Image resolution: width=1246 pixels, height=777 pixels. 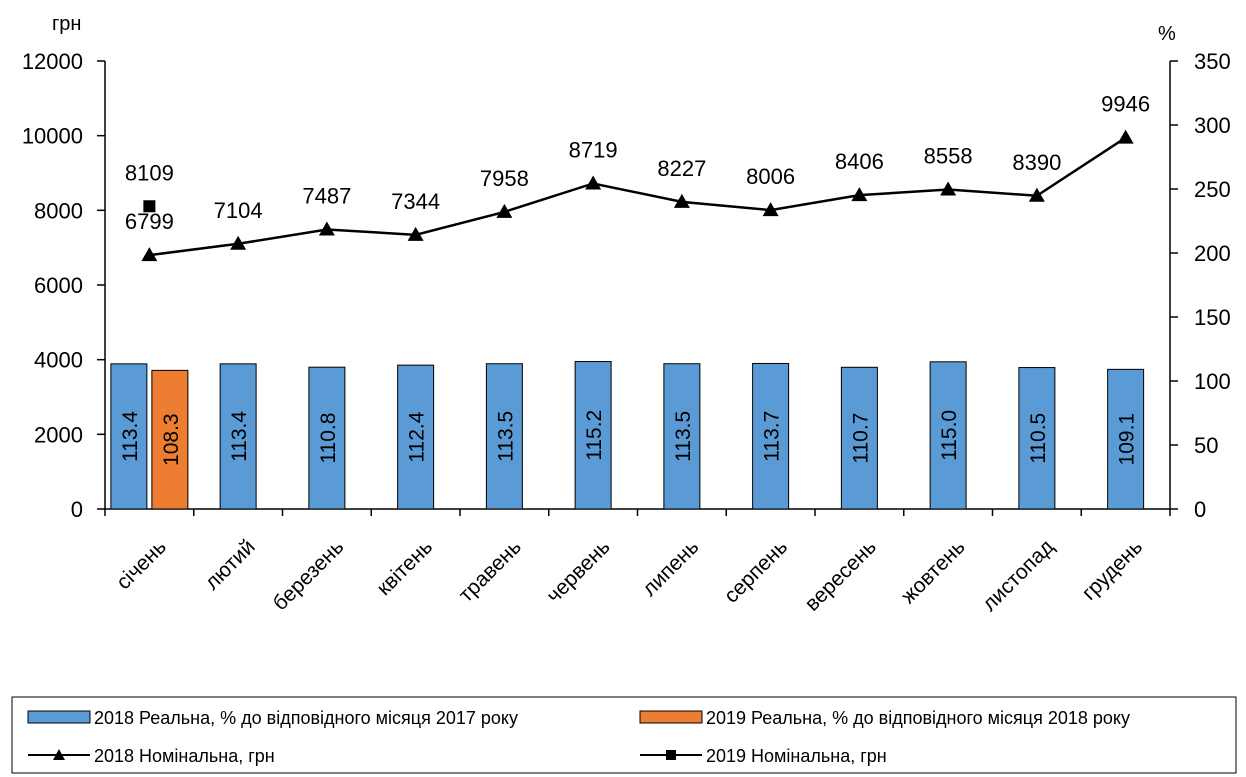 What do you see at coordinates (933, 571) in the screenshot?
I see `category-label: жовтень` at bounding box center [933, 571].